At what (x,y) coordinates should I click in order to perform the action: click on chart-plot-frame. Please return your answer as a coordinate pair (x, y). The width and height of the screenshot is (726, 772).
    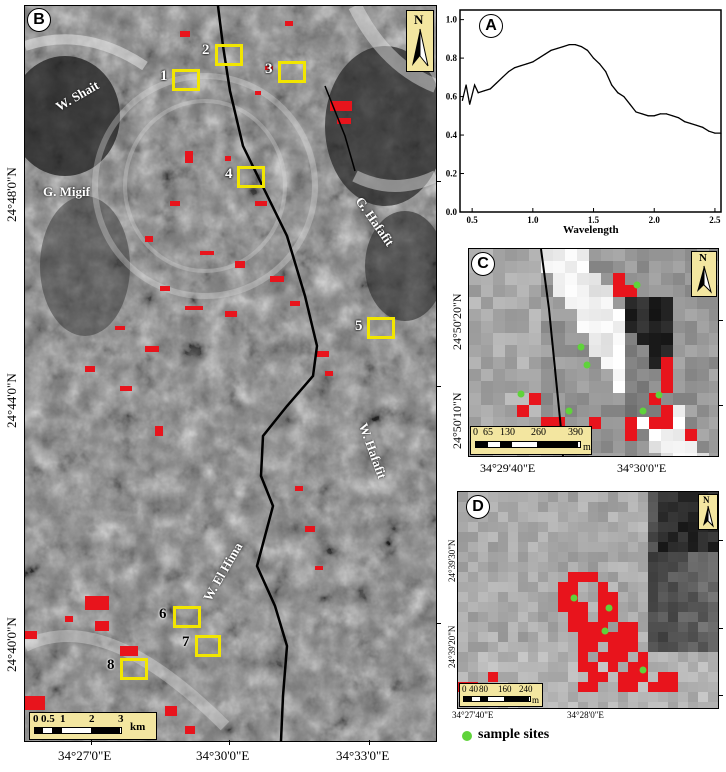
    Looking at the image, I should click on (590, 111).